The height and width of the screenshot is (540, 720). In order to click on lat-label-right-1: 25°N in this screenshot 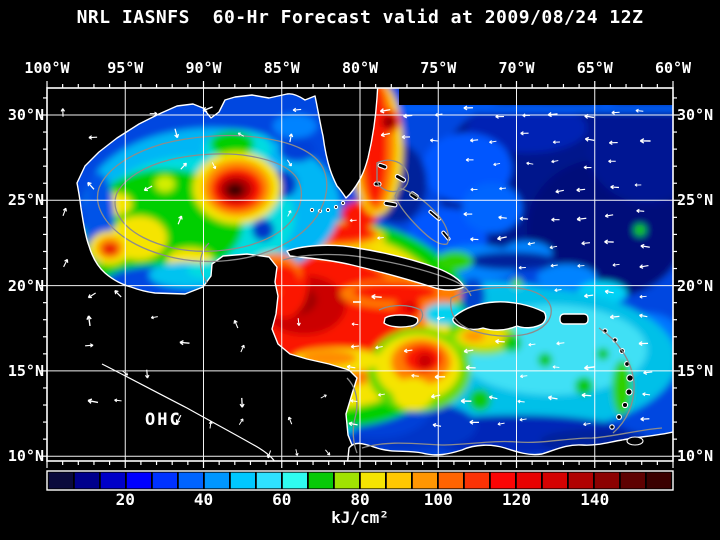, I will do `click(695, 200)`.